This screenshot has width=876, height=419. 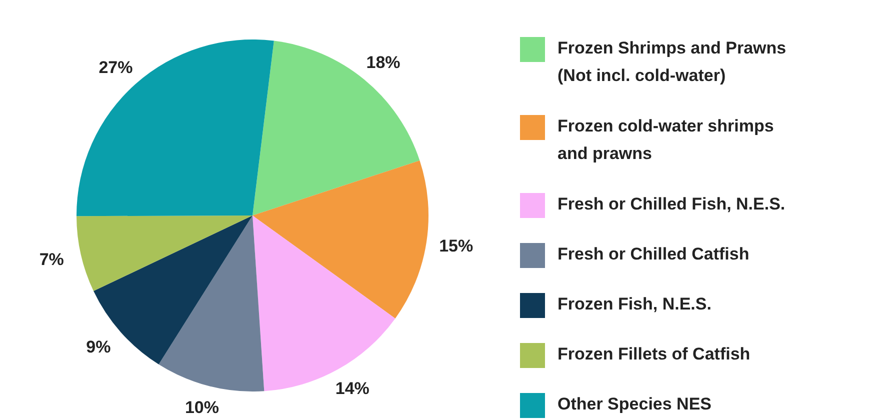 I want to click on data-label: 15%, so click(x=456, y=246).